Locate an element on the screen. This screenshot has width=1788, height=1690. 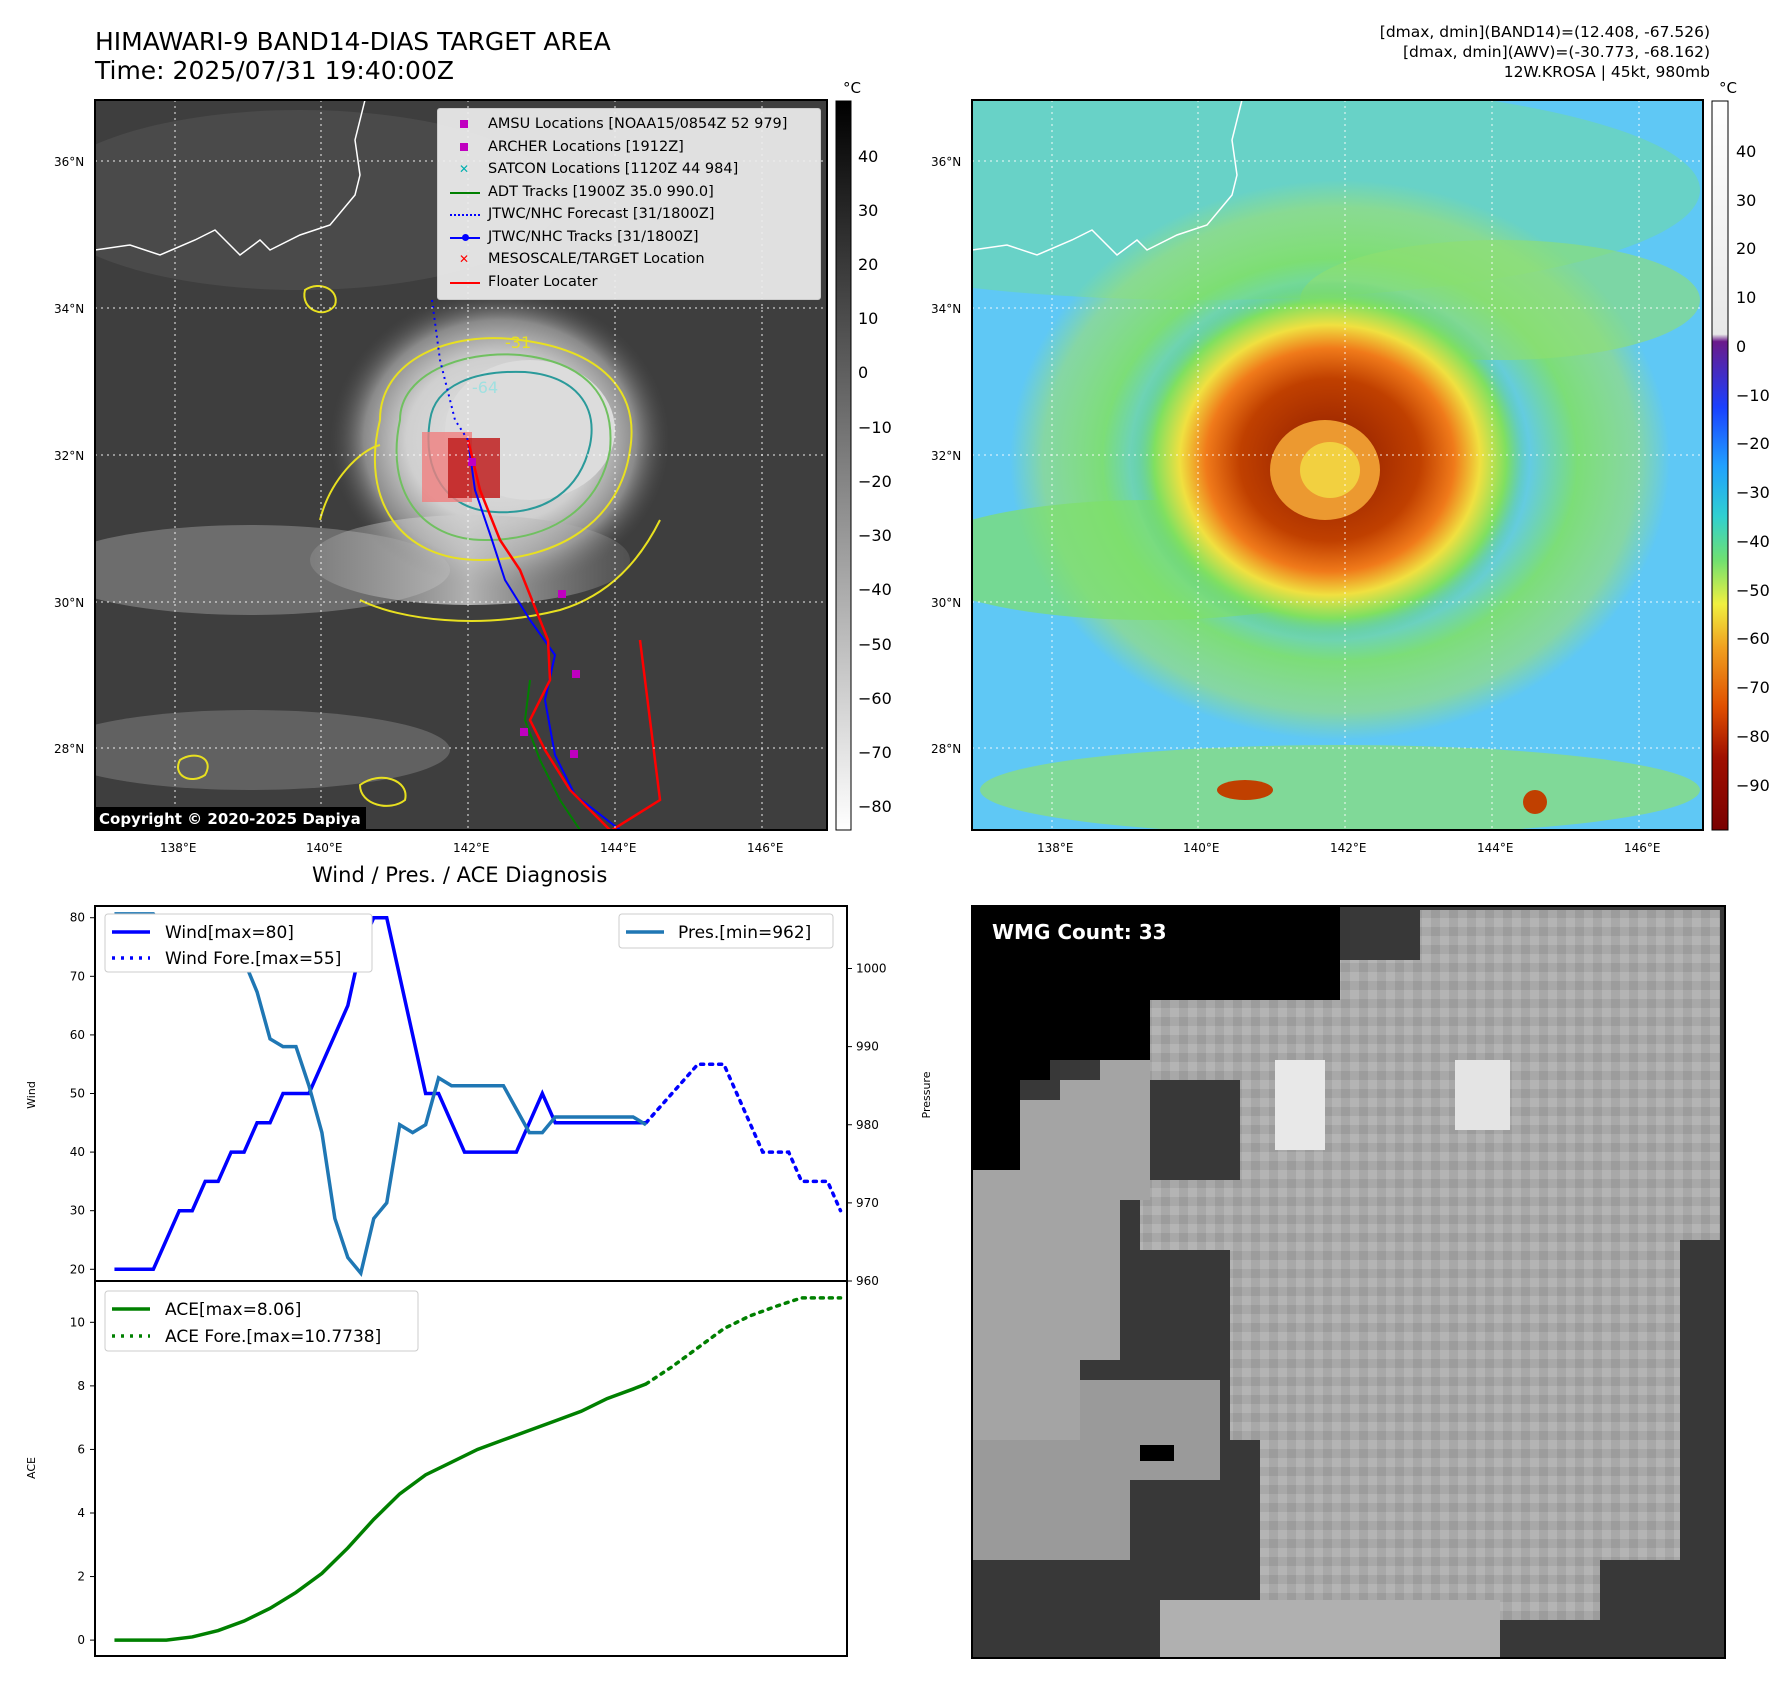
ace-y-tick-label: 4 is located at coordinates (81, 1513).